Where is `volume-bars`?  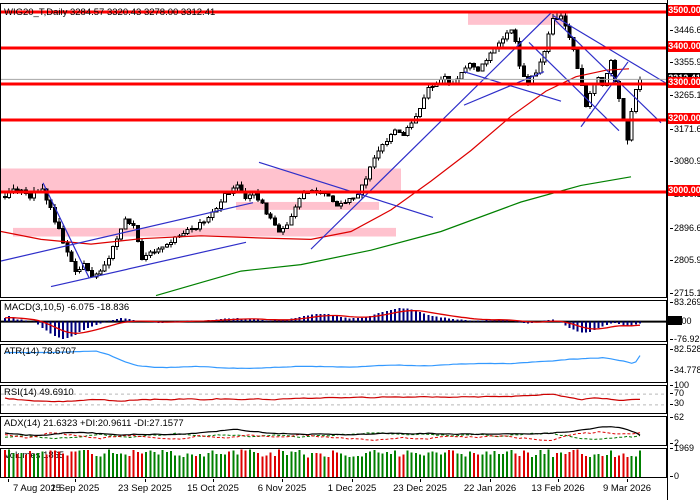
volume-bars is located at coordinates (322, 463).